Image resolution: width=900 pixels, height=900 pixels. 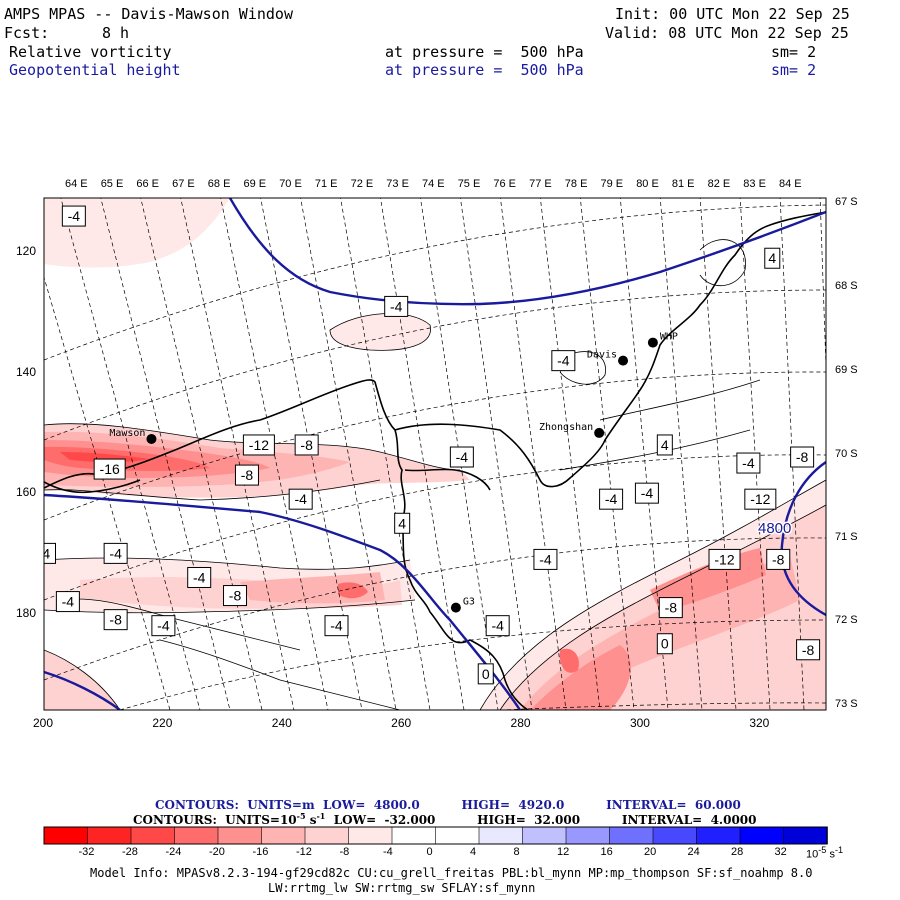 I want to click on plot-title: AMPS MPAS -- Davis-Mawson Window, so click(x=148, y=14).